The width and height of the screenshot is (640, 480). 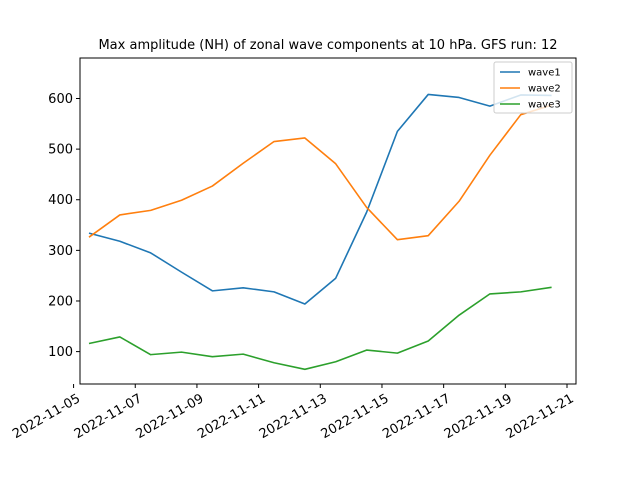 I want to click on x-tick-label: 2022-11-13, so click(x=293, y=416).